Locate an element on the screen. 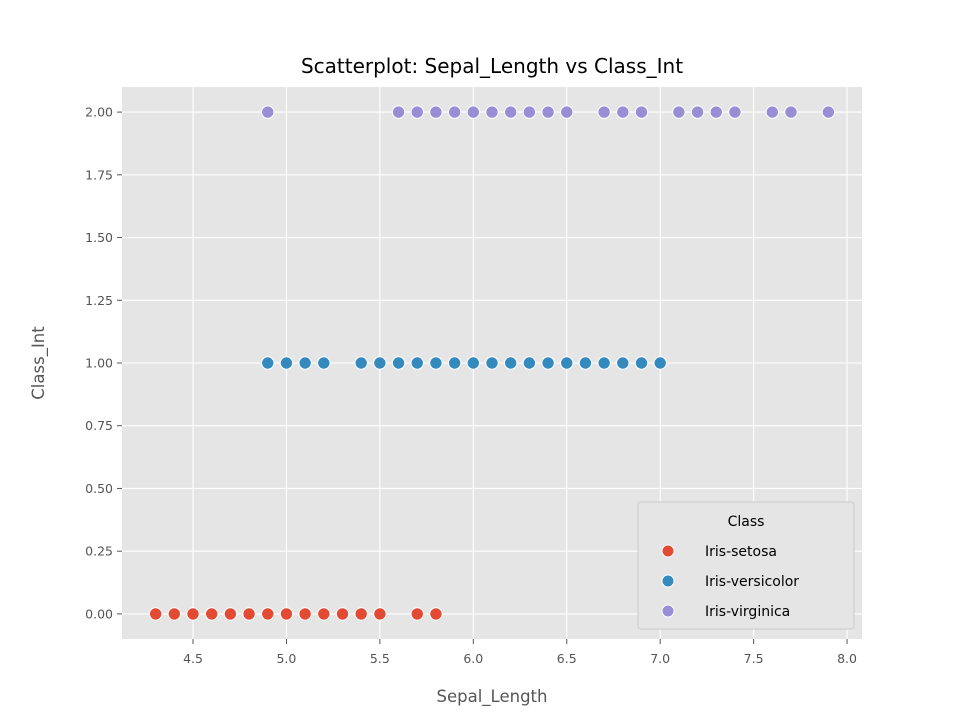 This screenshot has width=960, height=720. x-tick-label: 8.0 is located at coordinates (847, 658).